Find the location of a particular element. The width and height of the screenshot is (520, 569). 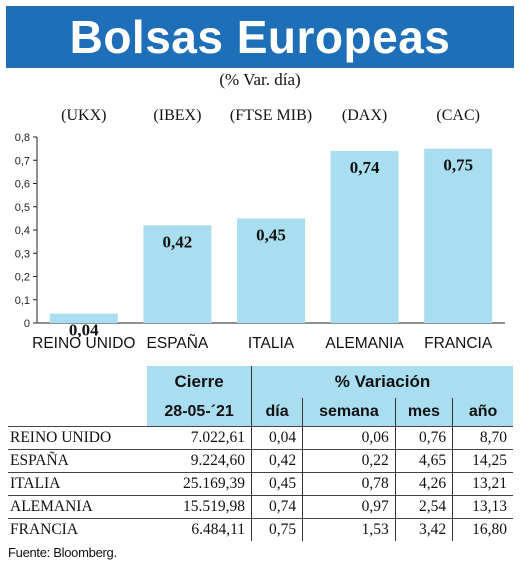

row-semana: 0,22 is located at coordinates (349, 461).